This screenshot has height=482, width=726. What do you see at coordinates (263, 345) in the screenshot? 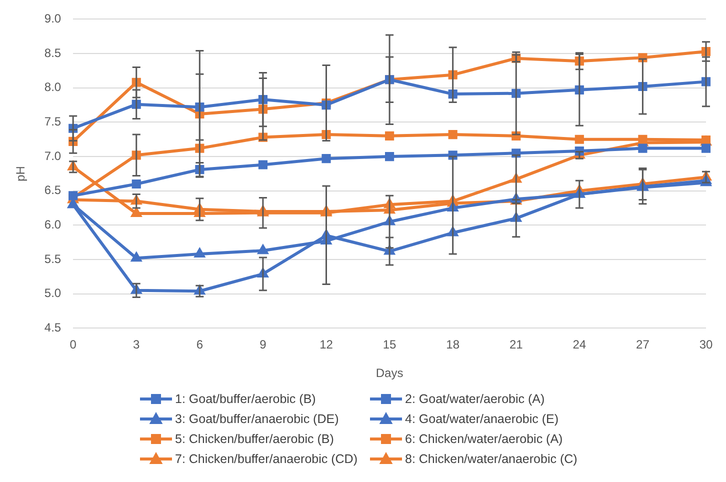
I see `x-tick-label: 9` at bounding box center [263, 345].